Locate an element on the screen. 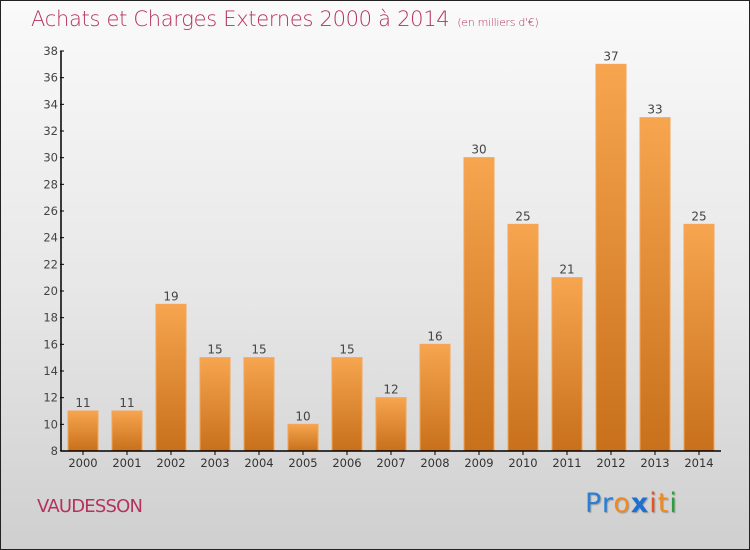  y-tick-label-12: 12 is located at coordinates (50, 398).